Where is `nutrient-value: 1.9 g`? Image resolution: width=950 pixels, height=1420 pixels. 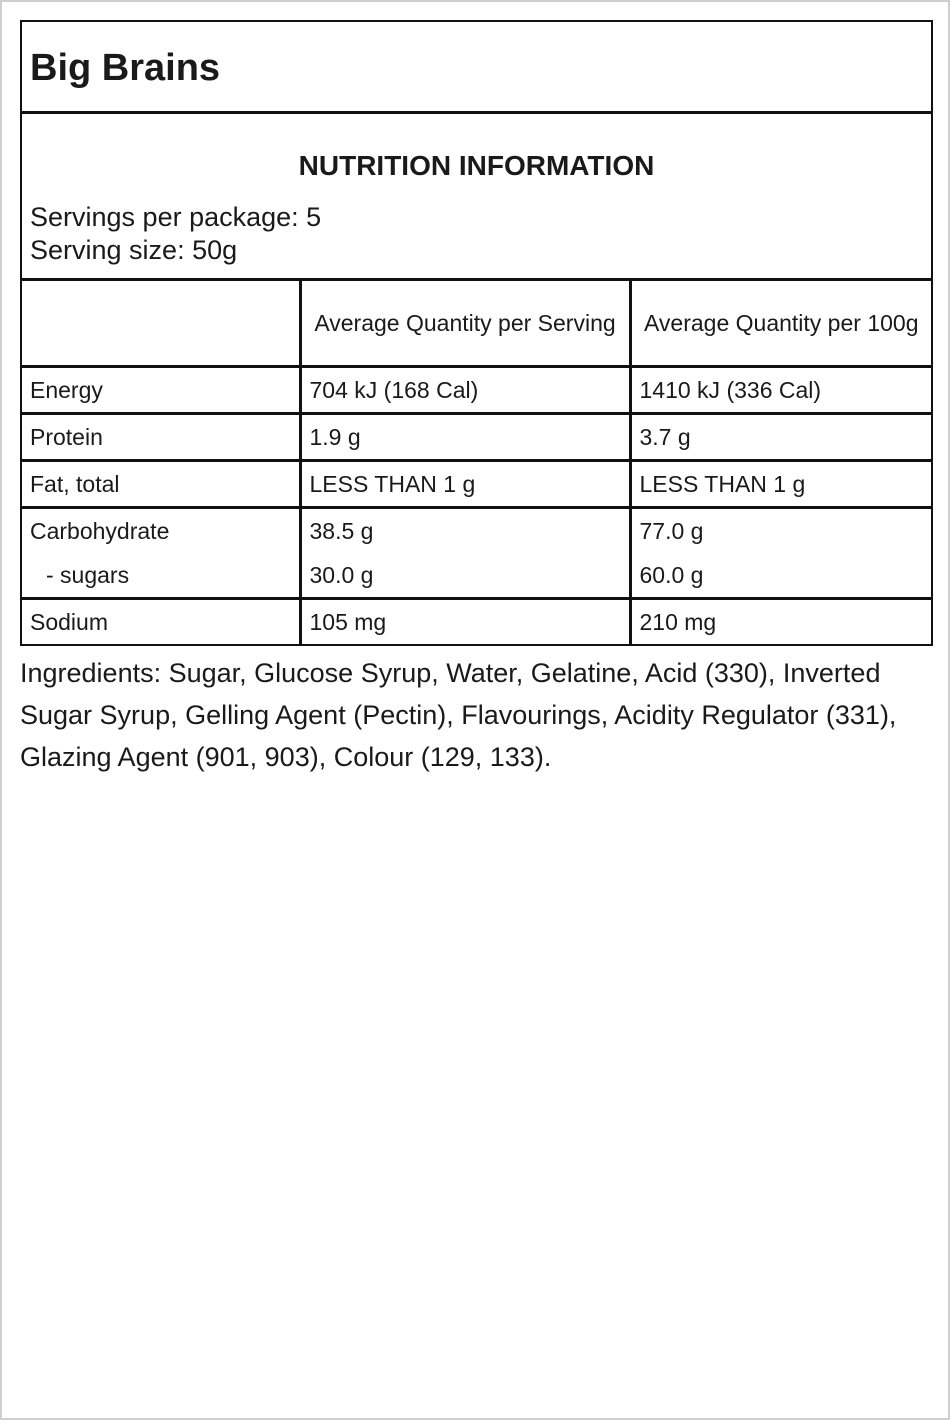 nutrient-value: 1.9 g is located at coordinates (335, 437).